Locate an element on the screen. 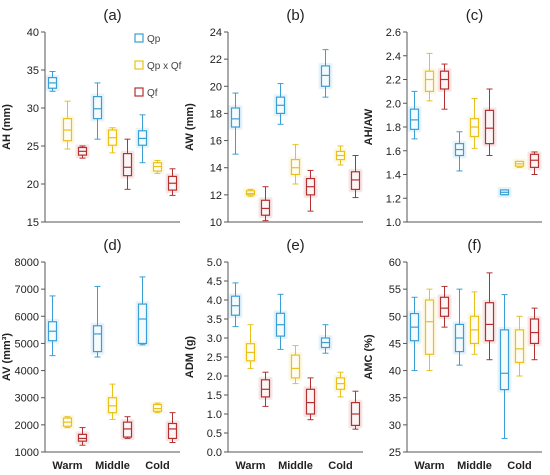 This screenshot has height=475, width=550. y-tick-label: 5000 is located at coordinates (27, 344).